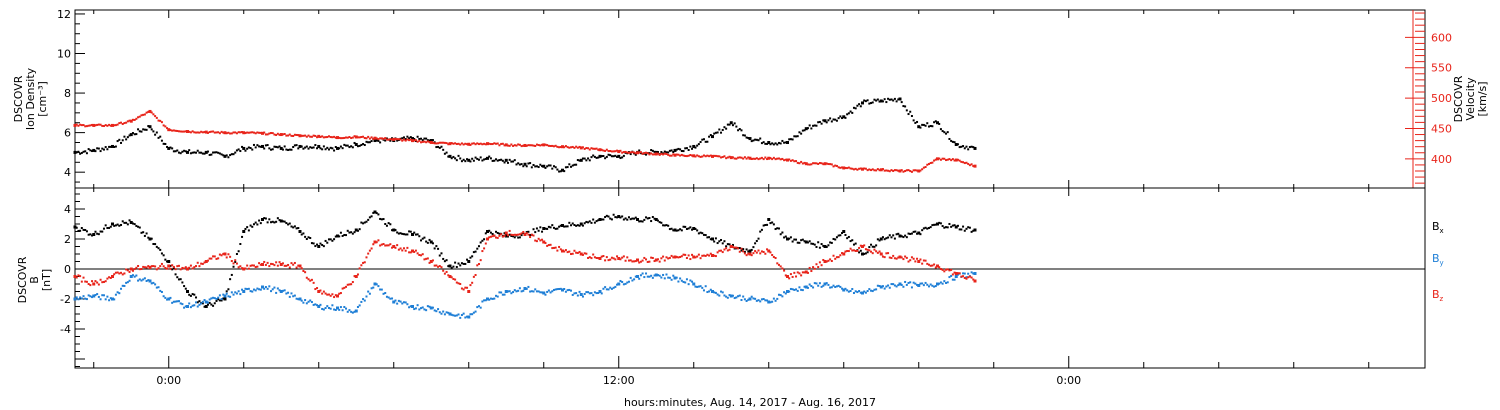 Image resolution: width=1500 pixels, height=410 pixels. What do you see at coordinates (675, 150) in the screenshot?
I see `density-point` at bounding box center [675, 150].